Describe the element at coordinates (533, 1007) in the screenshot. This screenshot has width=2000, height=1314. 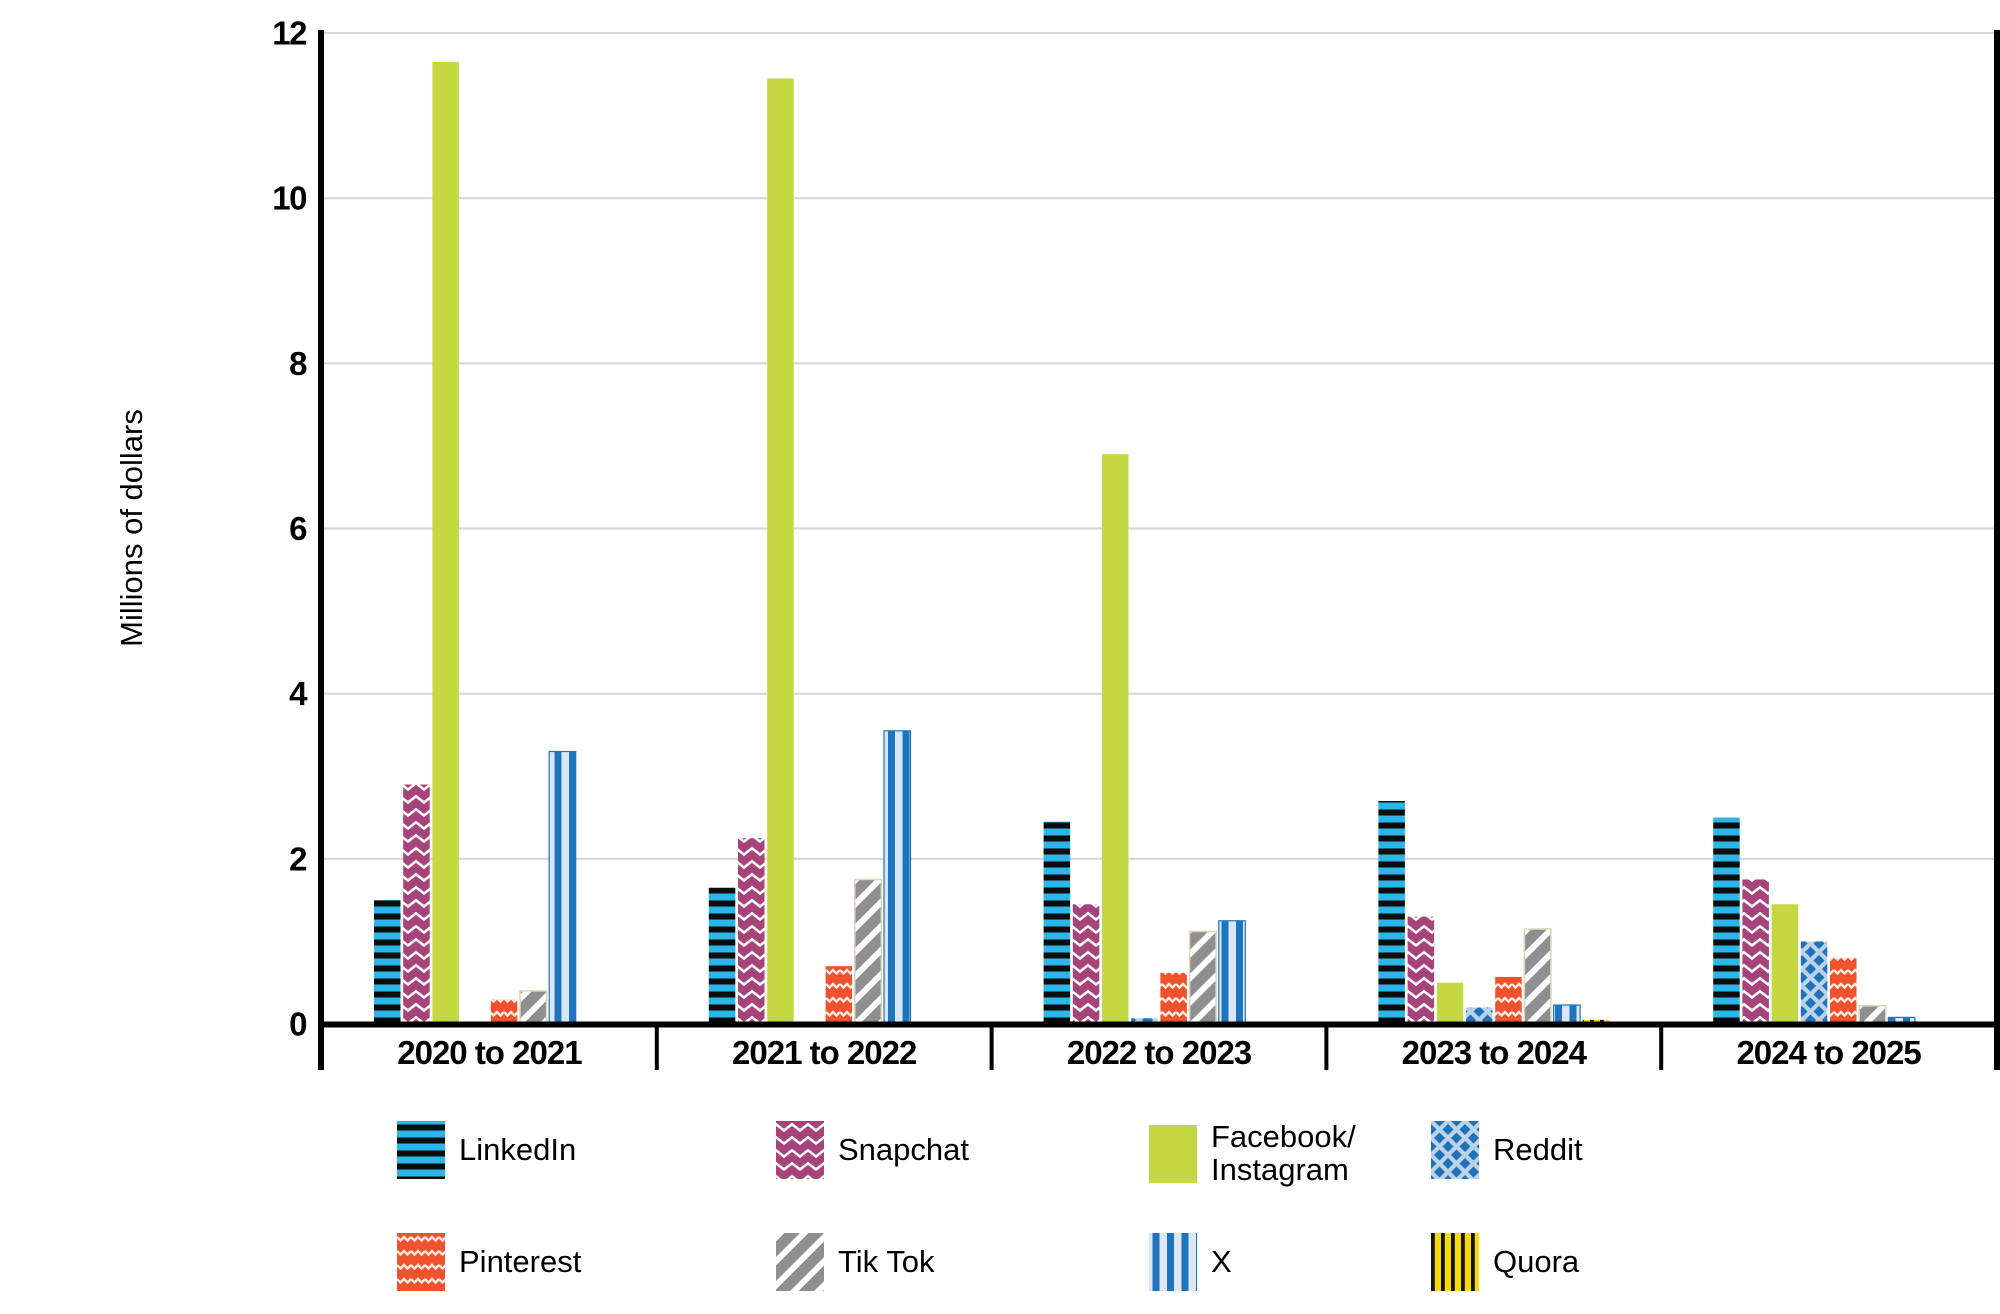
I see `bar-tik-tok-2020-to-2021` at that location.